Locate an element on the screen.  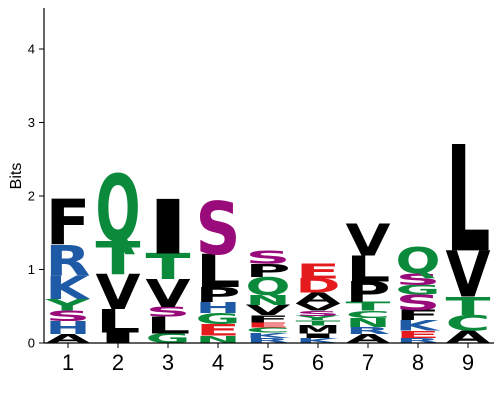
y-tick-label: 3 is located at coordinates (31, 122).